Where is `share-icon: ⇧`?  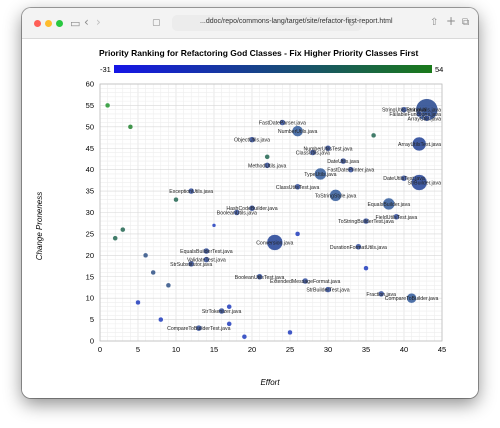
share-icon: ⇧ is located at coordinates (434, 22).